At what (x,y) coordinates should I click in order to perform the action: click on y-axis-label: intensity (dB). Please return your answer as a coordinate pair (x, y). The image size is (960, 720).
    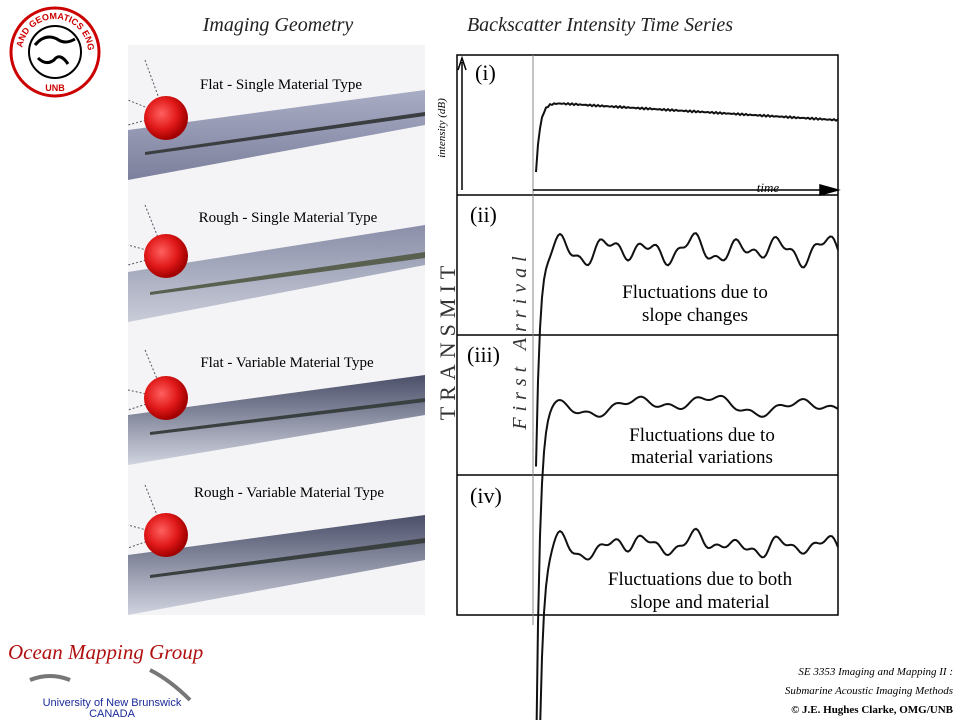
    Looking at the image, I should click on (442, 128).